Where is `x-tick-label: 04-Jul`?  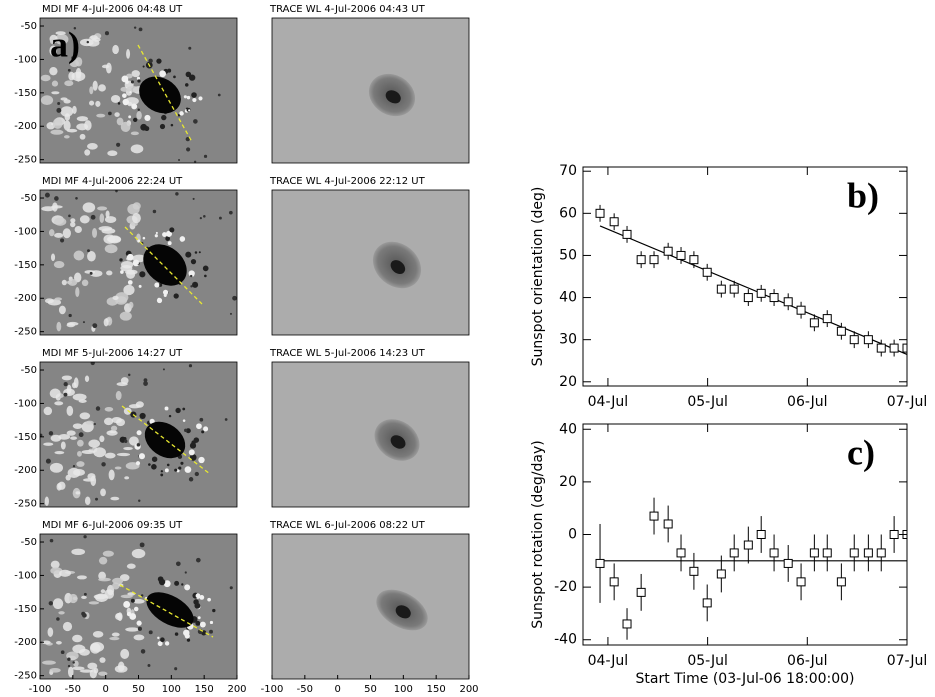 x-tick-label: 04-Jul is located at coordinates (608, 661).